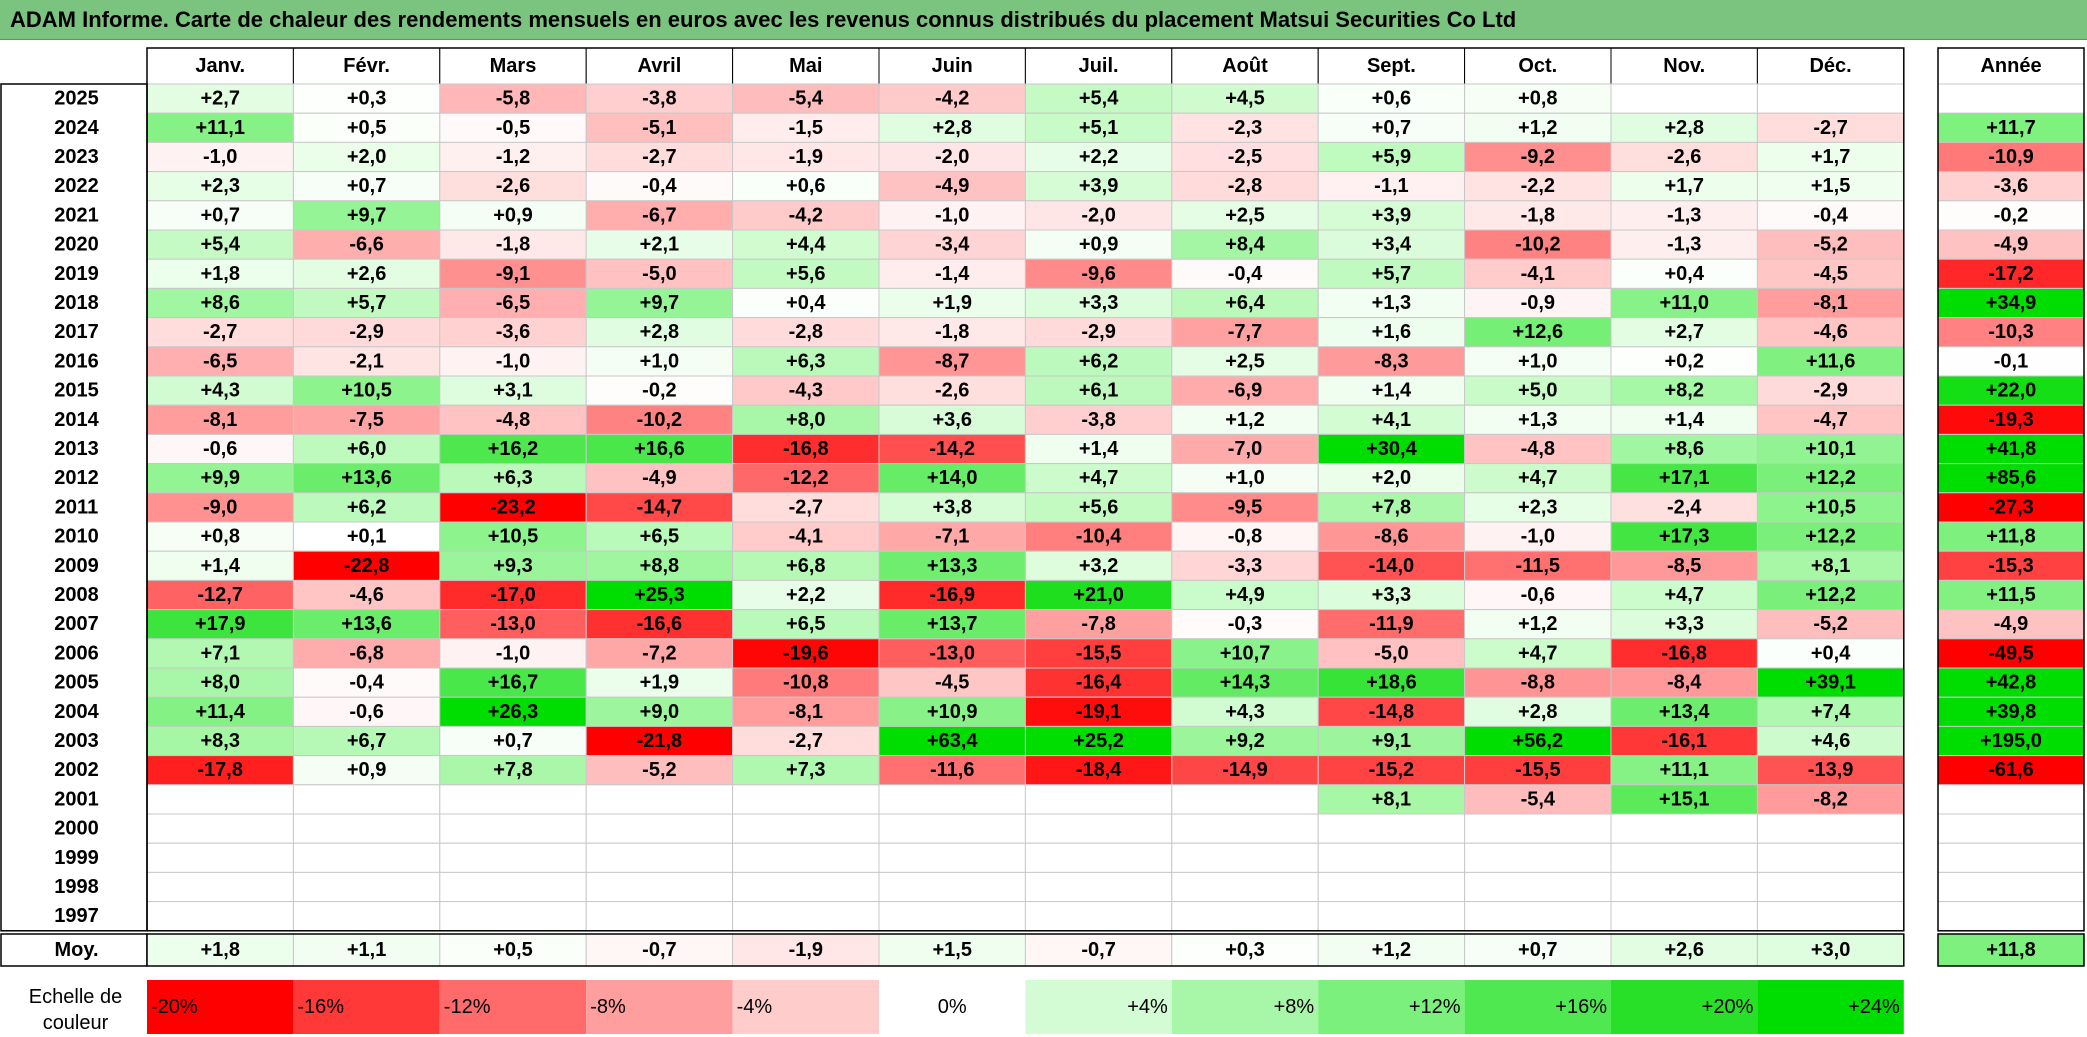 The image size is (2087, 1037). Describe the element at coordinates (1098, 391) in the screenshot. I see `cell-value: +6,1` at that location.